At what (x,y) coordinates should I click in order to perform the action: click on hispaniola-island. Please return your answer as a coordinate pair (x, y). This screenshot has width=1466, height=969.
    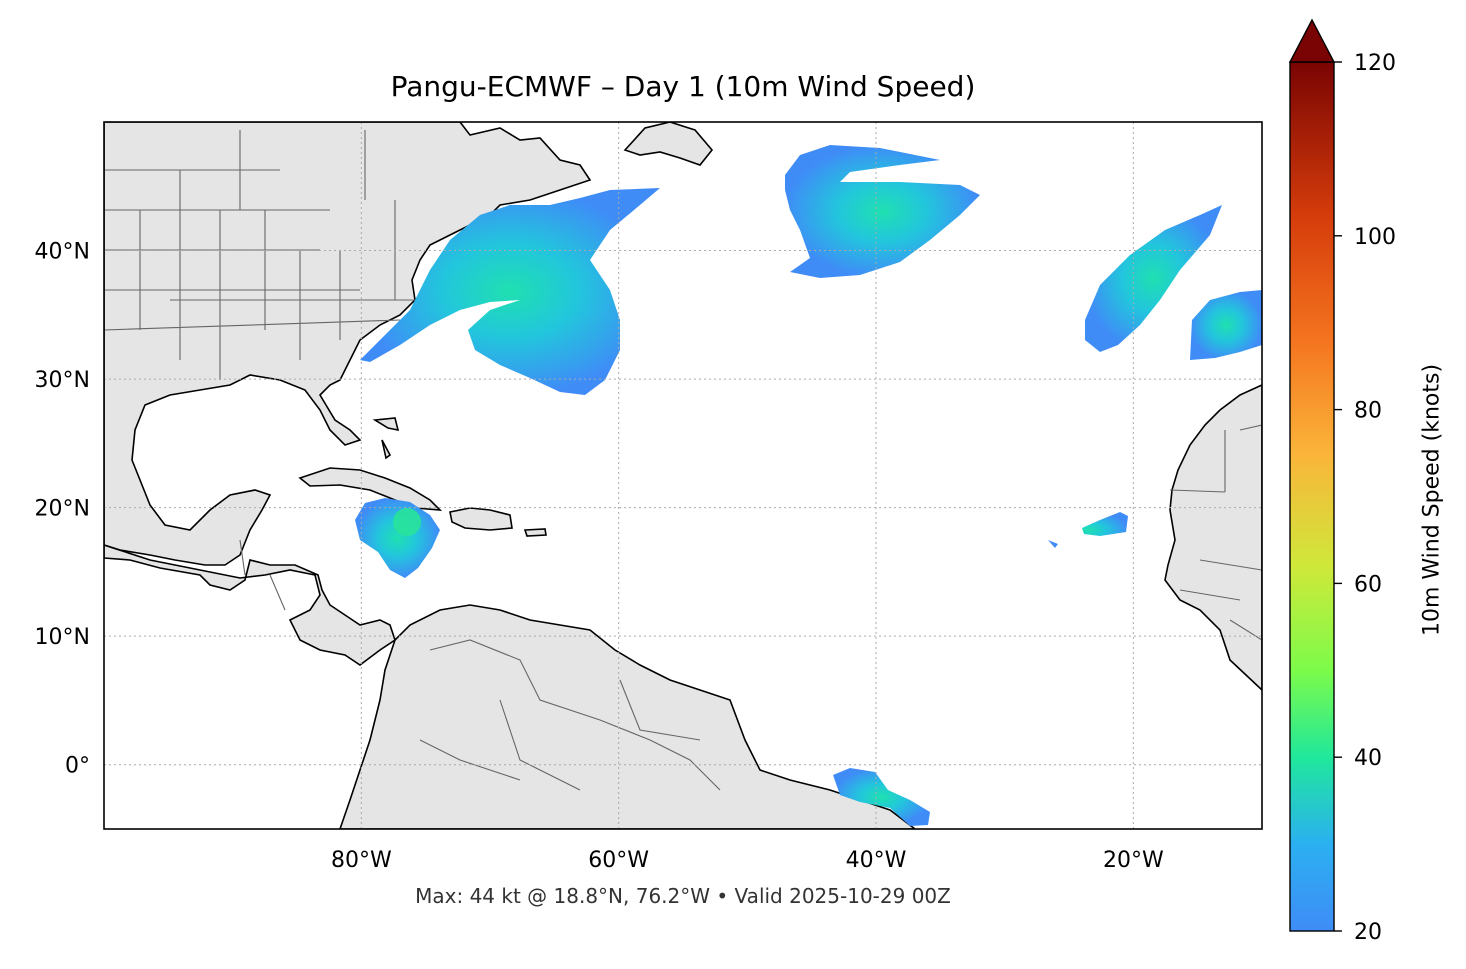
    Looking at the image, I should click on (481, 519).